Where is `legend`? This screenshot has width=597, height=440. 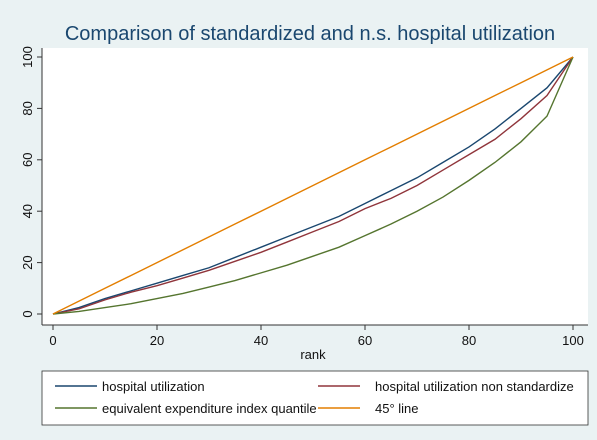
legend is located at coordinates (315, 398).